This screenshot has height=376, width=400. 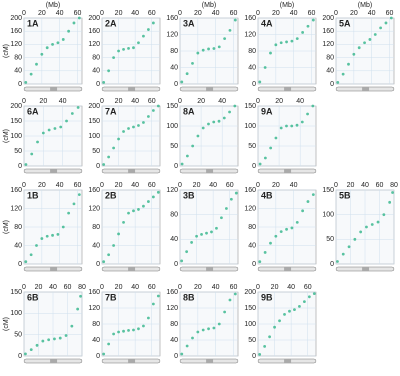 I want to click on panel-label: 4A, so click(x=267, y=23).